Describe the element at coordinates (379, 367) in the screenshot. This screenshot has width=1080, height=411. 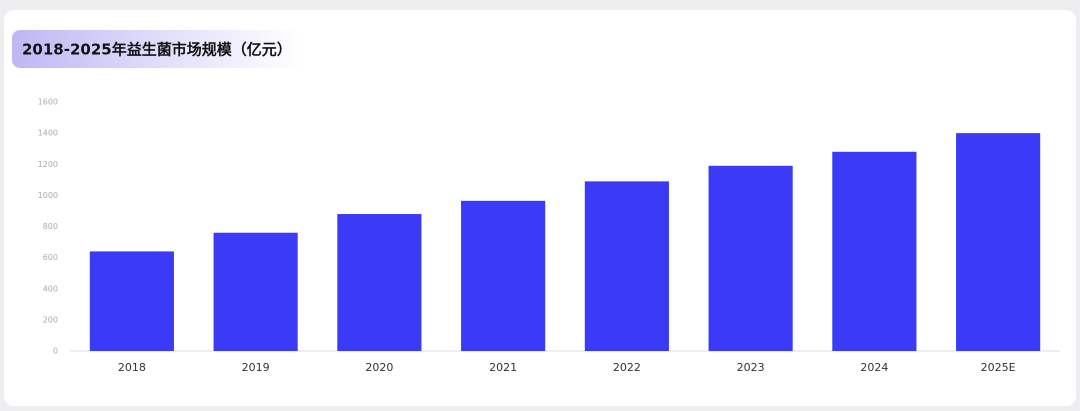
I see `x-tick-label: 2020` at that location.